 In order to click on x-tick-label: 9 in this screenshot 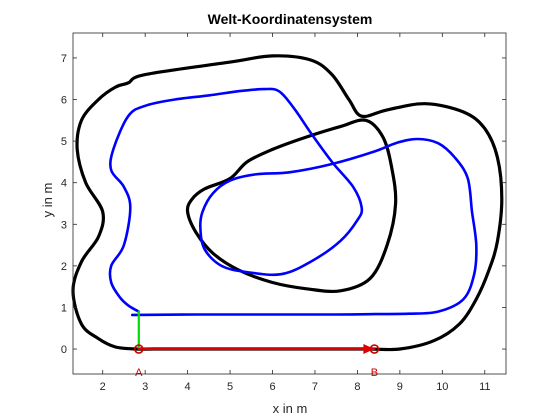, I will do `click(400, 387)`.